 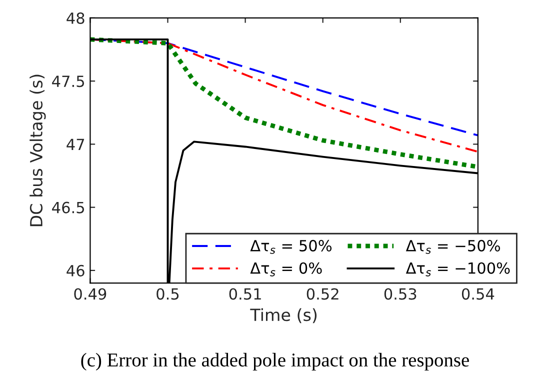 I want to click on legend-label: Δτ$_{s}$ = 50%, so click(x=291, y=247).